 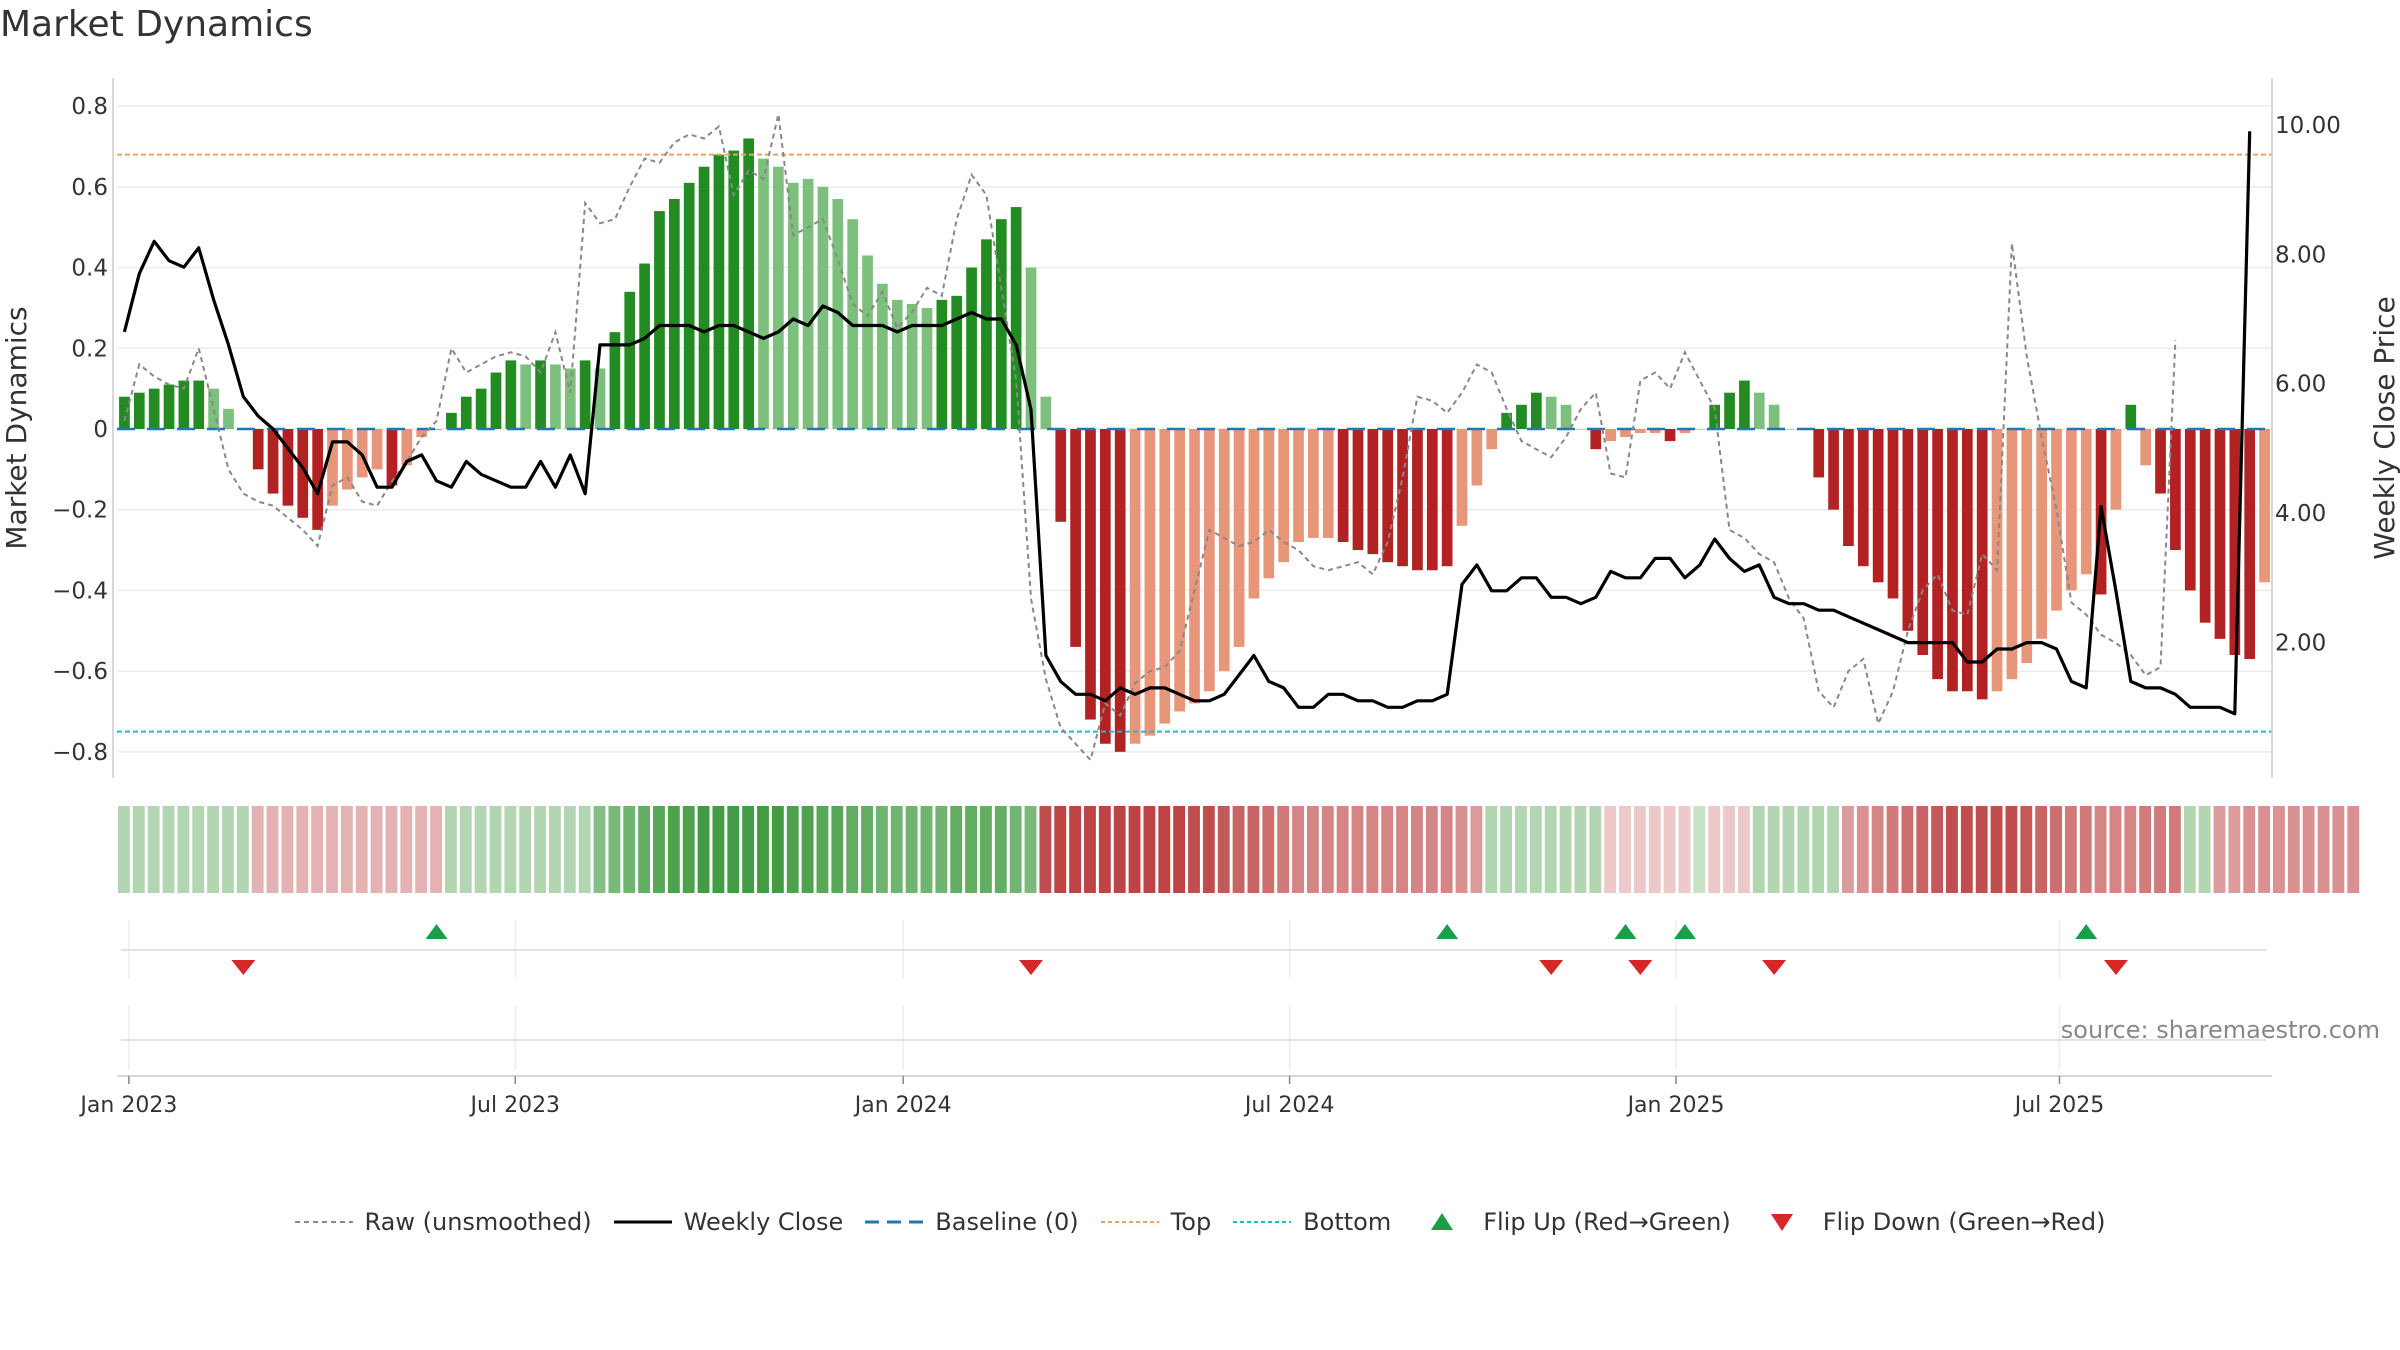 I want to click on regime-strip, so click(x=1239, y=849).